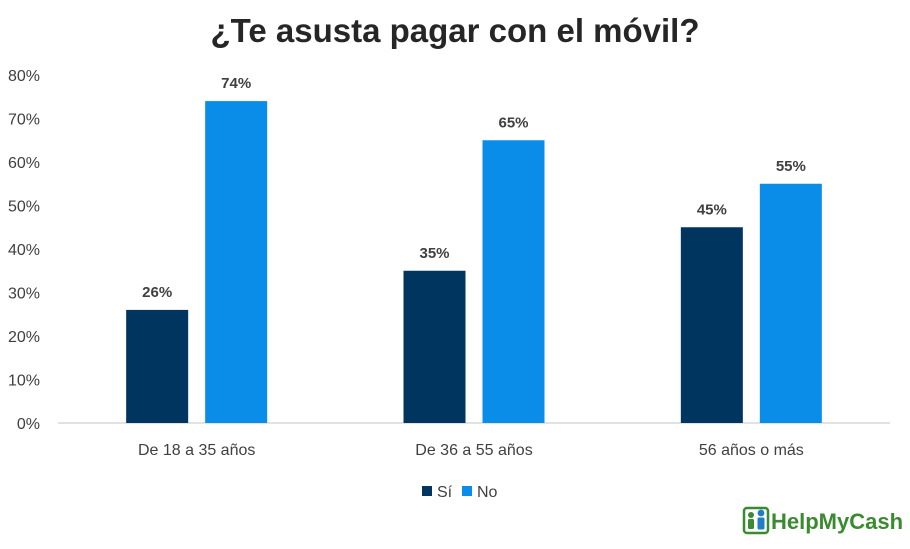 The height and width of the screenshot is (549, 910). I want to click on category-label: 56 años o más, so click(751, 450).